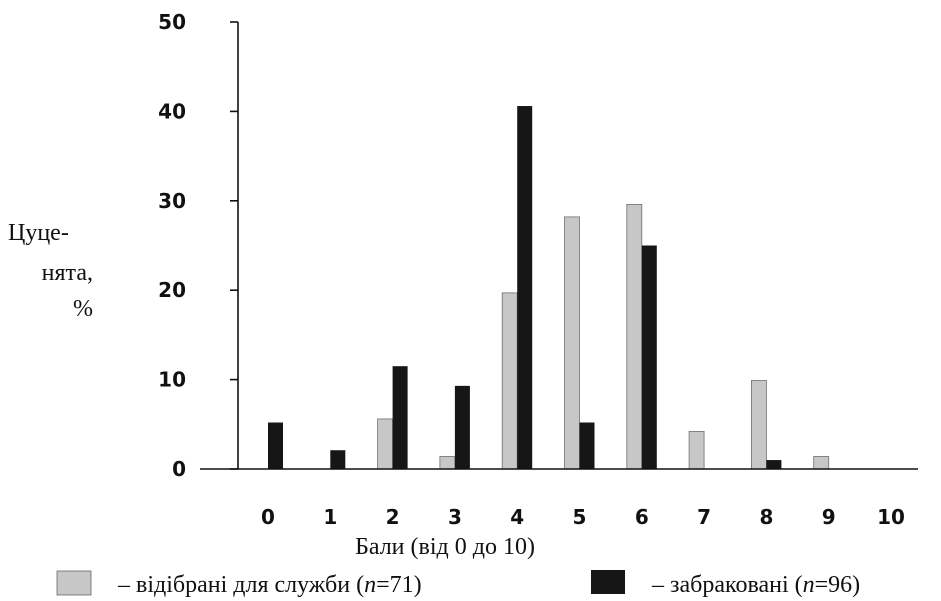 The width and height of the screenshot is (941, 601). I want to click on x-tick-label: 6, so click(642, 517).